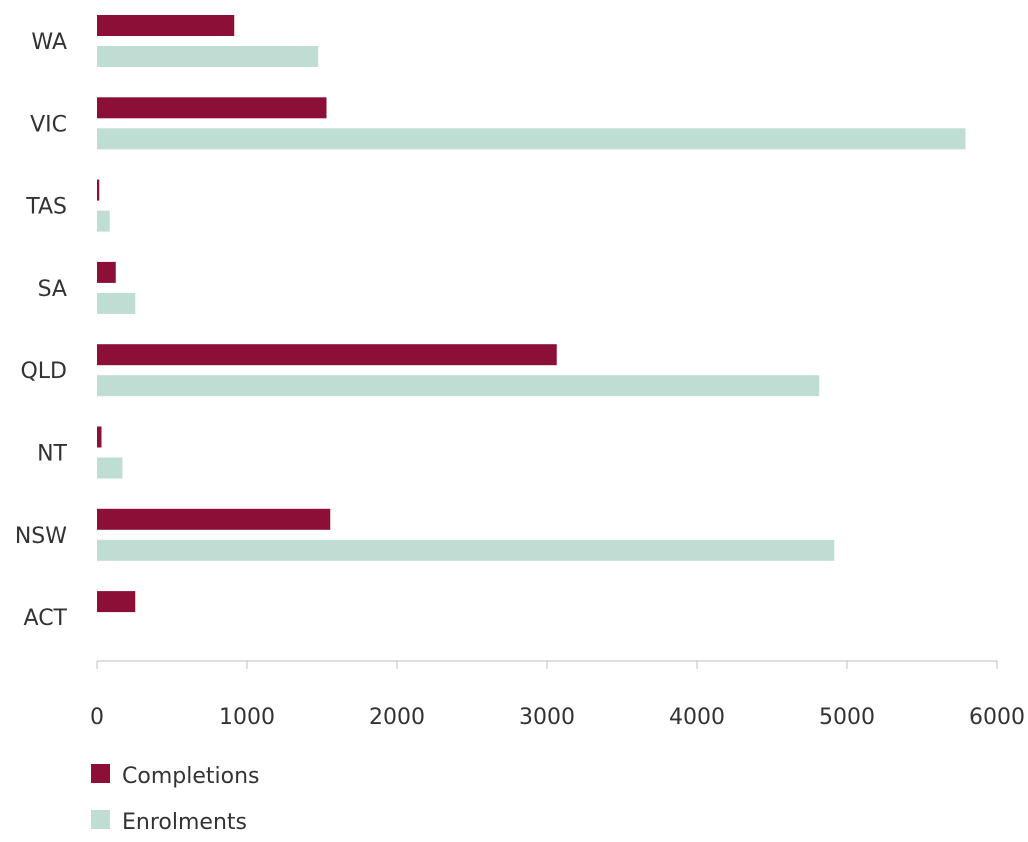  What do you see at coordinates (97, 717) in the screenshot?
I see `x-tick-label-0: 0` at bounding box center [97, 717].